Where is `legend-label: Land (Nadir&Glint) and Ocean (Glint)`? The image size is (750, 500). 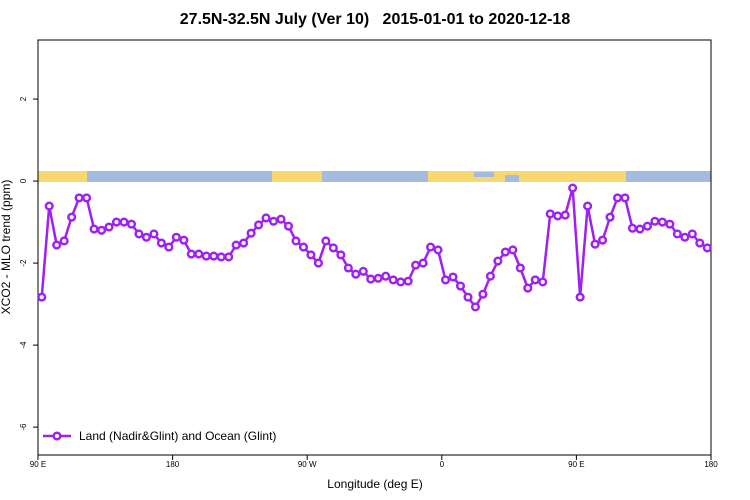
legend-label: Land (Nadir&Glint) and Ocean (Glint) is located at coordinates (177, 436).